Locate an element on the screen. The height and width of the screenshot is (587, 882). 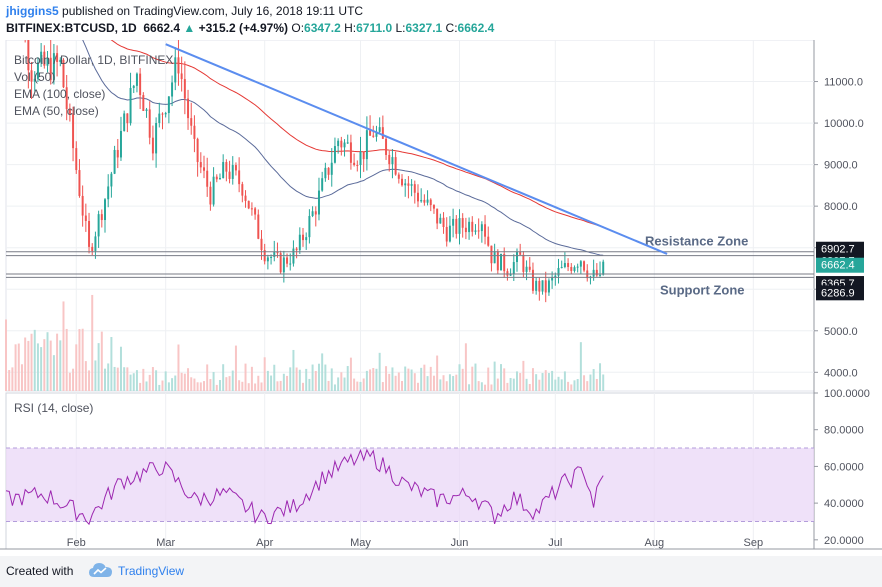
tradingview-brand-link: TradingView is located at coordinates (151, 571).